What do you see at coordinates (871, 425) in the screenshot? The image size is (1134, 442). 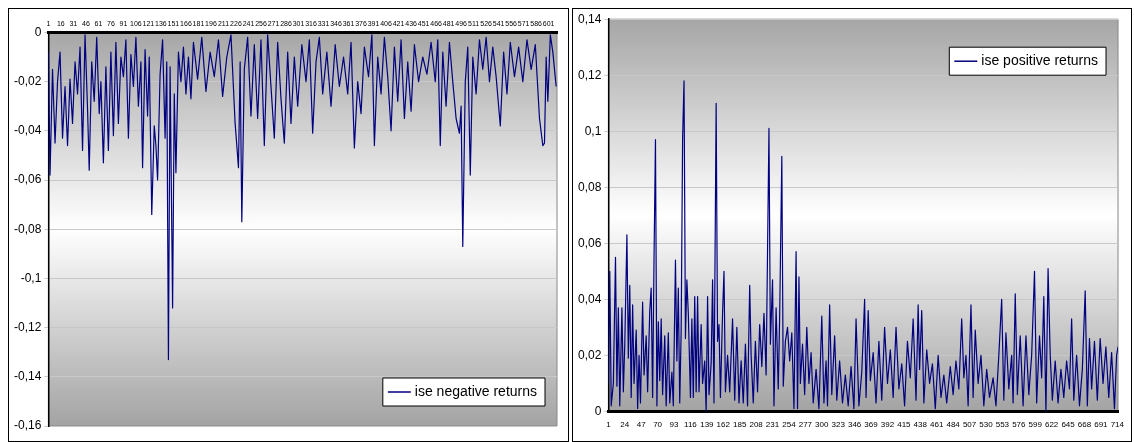 I see `x-tick-label: 369` at bounding box center [871, 425].